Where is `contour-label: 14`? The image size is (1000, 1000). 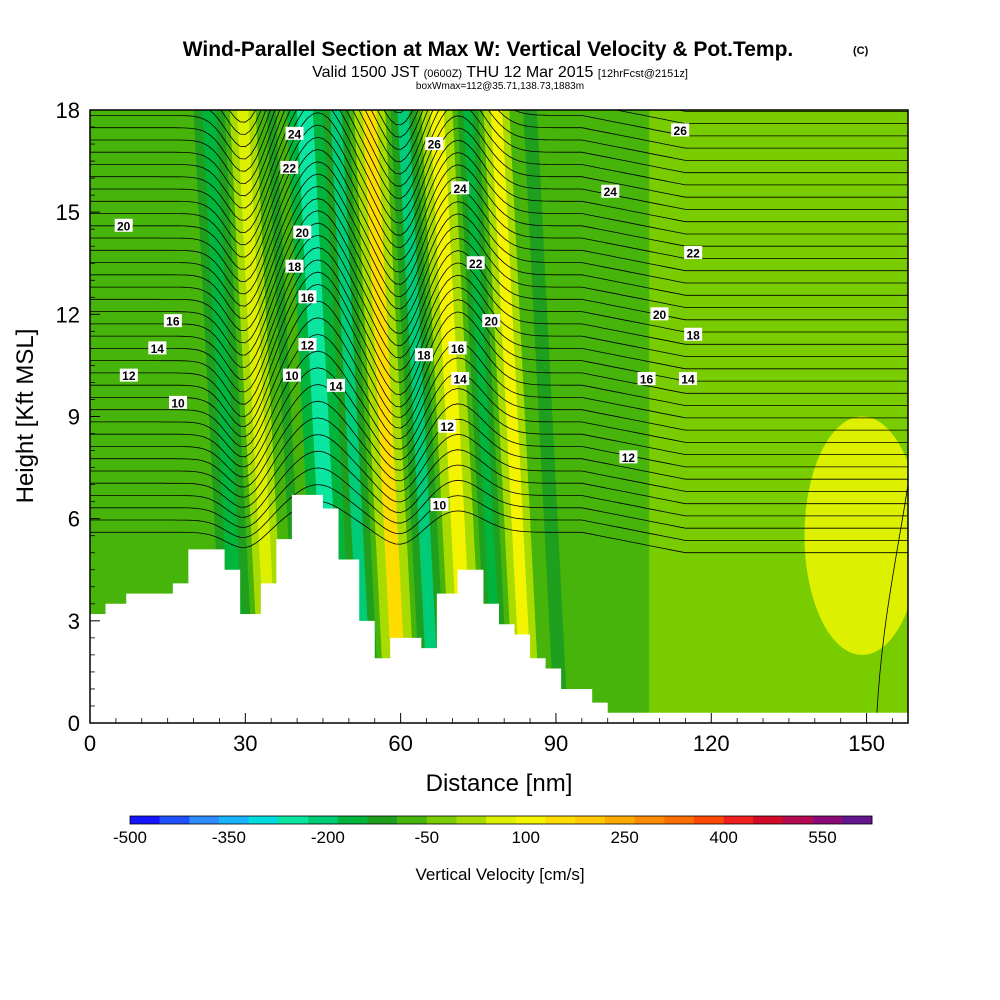 contour-label: 14 is located at coordinates (687, 379).